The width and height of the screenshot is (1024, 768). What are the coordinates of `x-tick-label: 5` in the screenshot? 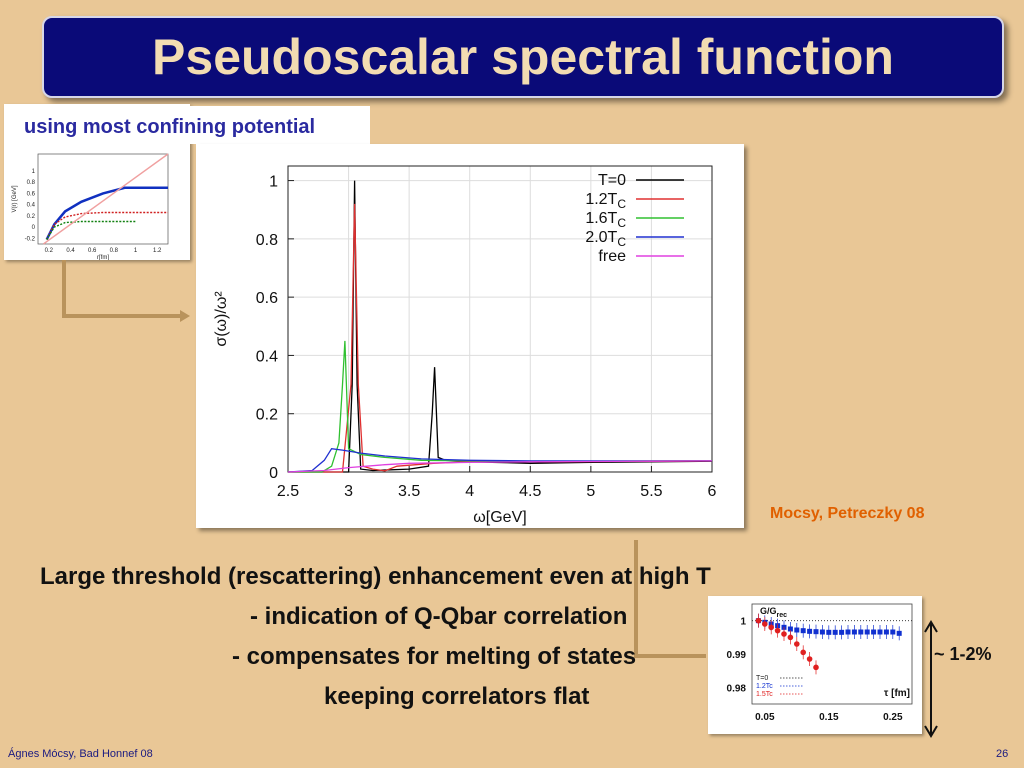 It's located at (590, 491).